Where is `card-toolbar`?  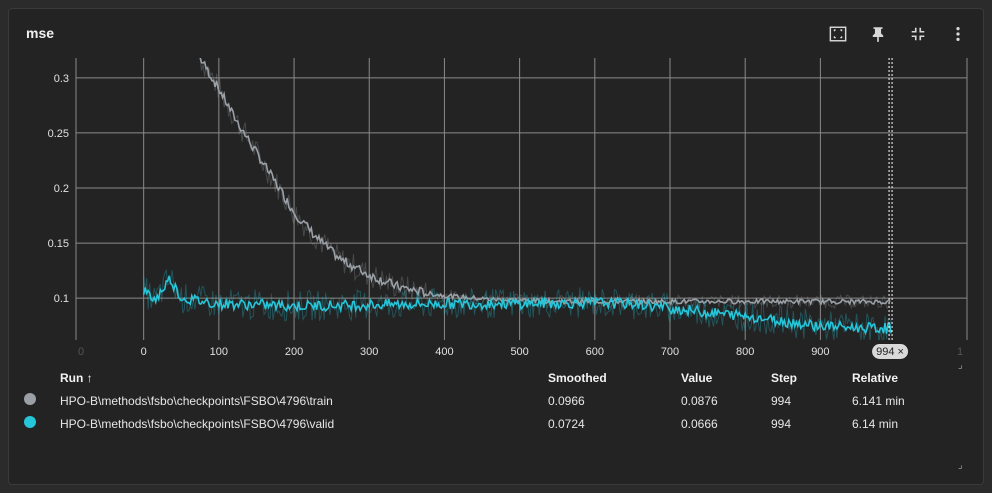 card-toolbar is located at coordinates (898, 34).